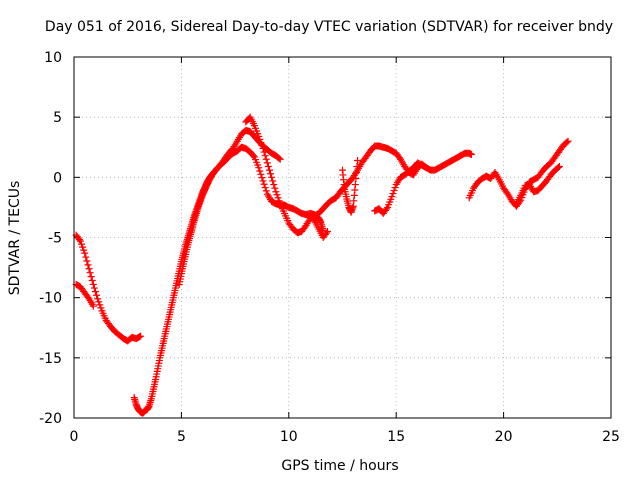 Image resolution: width=640 pixels, height=480 pixels. I want to click on series-segment-j, so click(537, 185).